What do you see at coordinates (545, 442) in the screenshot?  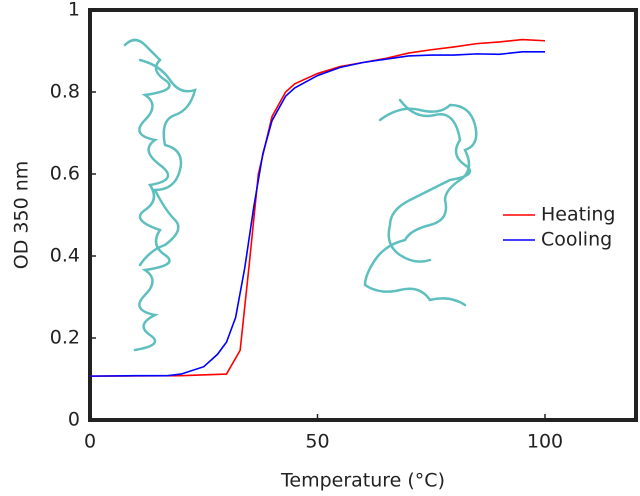 I see `x-tick-label: 100` at bounding box center [545, 442].